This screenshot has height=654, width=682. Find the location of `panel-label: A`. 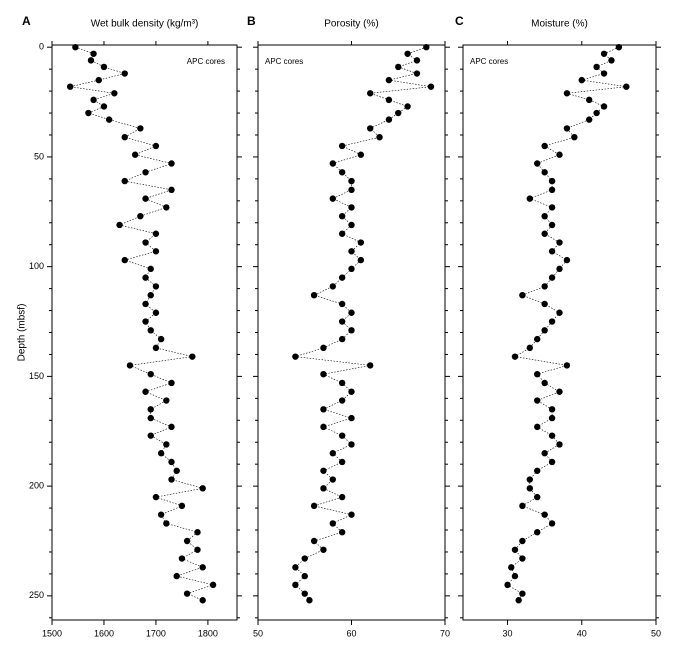

panel-label: A is located at coordinates (26, 21).